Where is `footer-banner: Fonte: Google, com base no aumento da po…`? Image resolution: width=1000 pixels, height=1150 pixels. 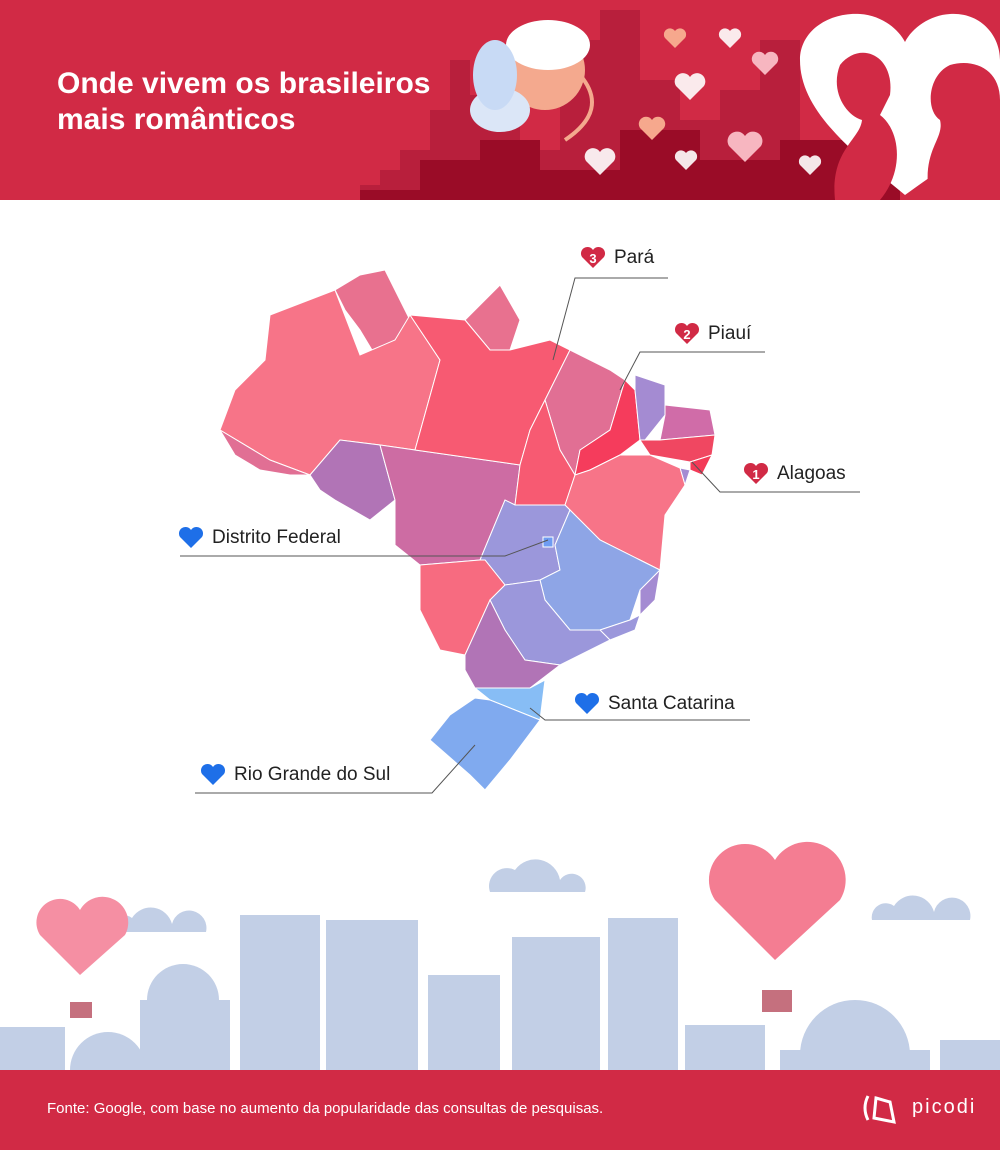 footer-banner: Fonte: Google, com base no aumento da po… is located at coordinates (500, 1110).